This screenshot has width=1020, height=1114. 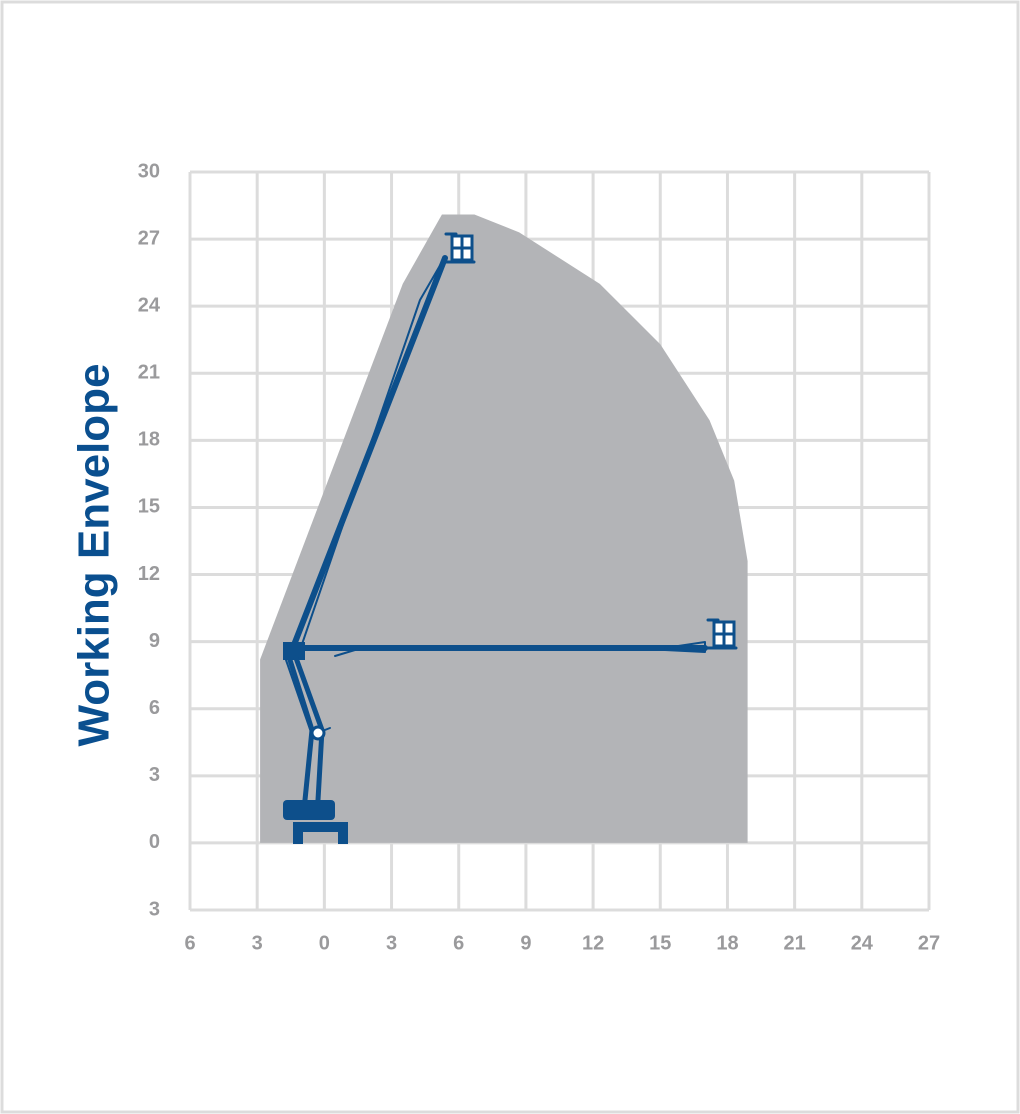 What do you see at coordinates (795, 943) in the screenshot?
I see `x-tick-label: 21` at bounding box center [795, 943].